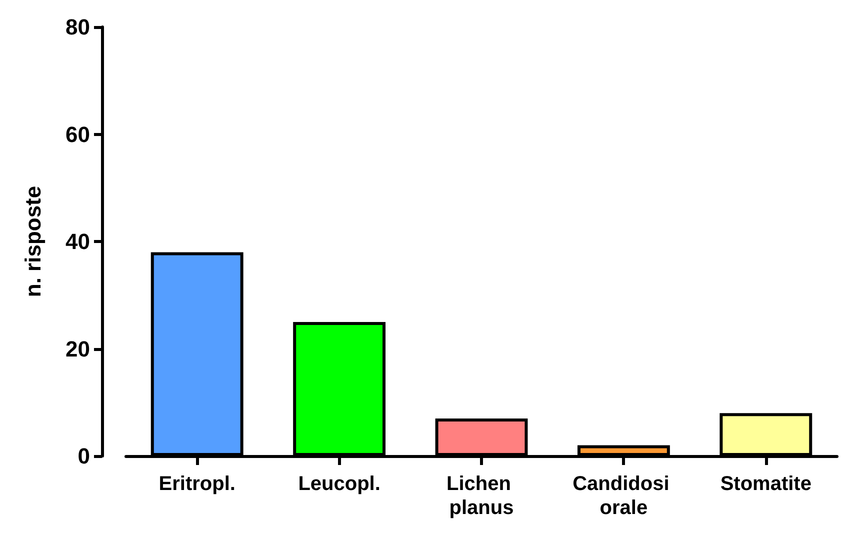 The height and width of the screenshot is (534, 851). What do you see at coordinates (78, 134) in the screenshot?
I see `y-tick-label: 60` at bounding box center [78, 134].